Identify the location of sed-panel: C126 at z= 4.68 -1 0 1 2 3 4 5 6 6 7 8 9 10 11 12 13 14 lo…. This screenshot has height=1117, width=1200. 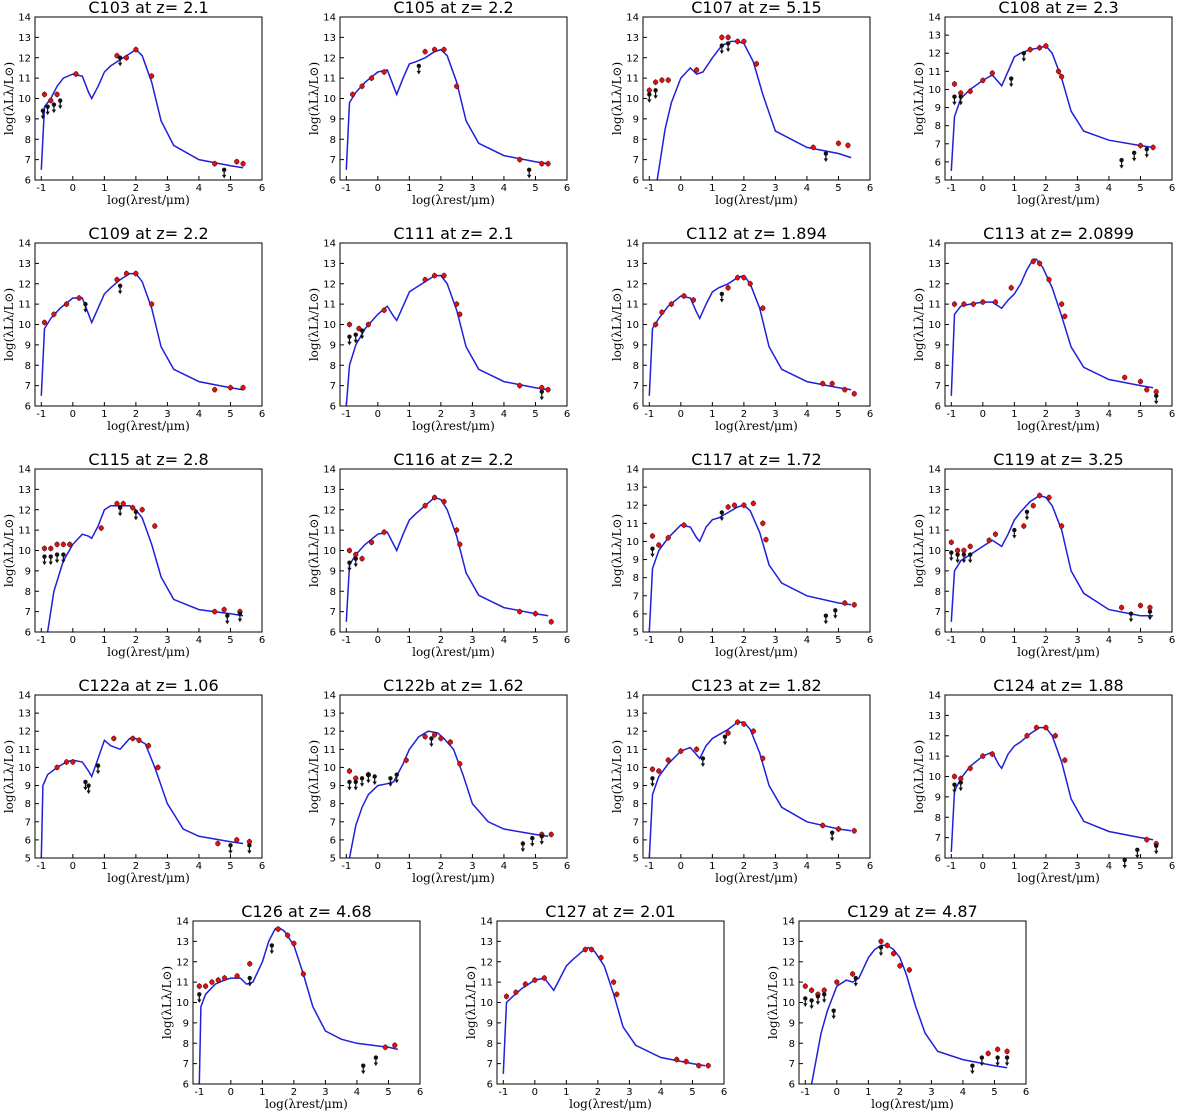
(290, 1006).